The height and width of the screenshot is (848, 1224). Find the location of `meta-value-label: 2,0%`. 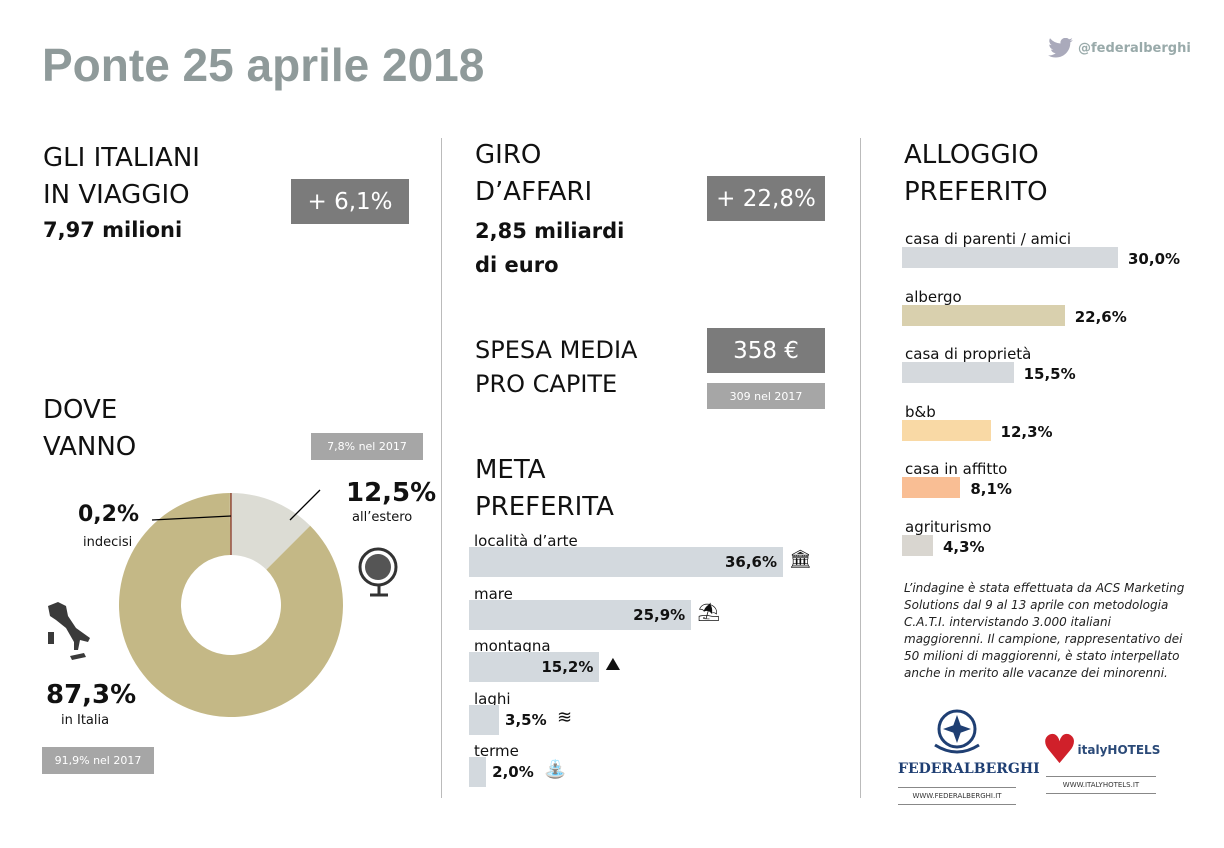

meta-value-label: 2,0% is located at coordinates (513, 772).